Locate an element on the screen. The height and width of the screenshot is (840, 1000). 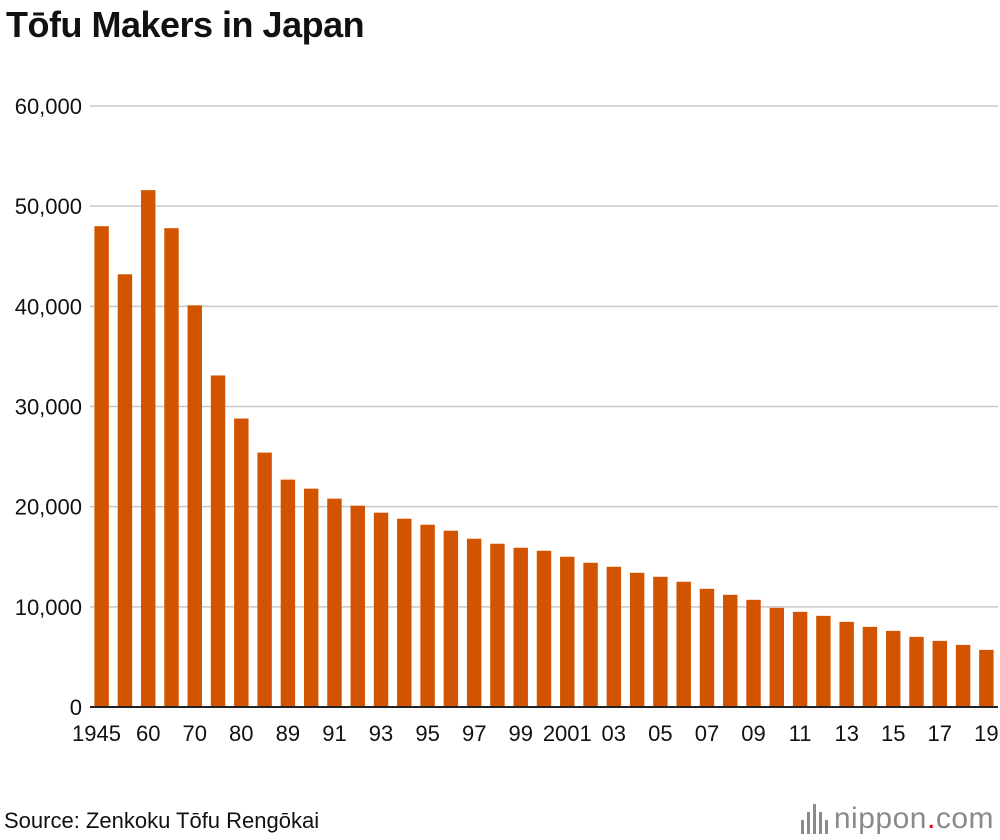
y-tick-label: 30,000 is located at coordinates (48, 407).